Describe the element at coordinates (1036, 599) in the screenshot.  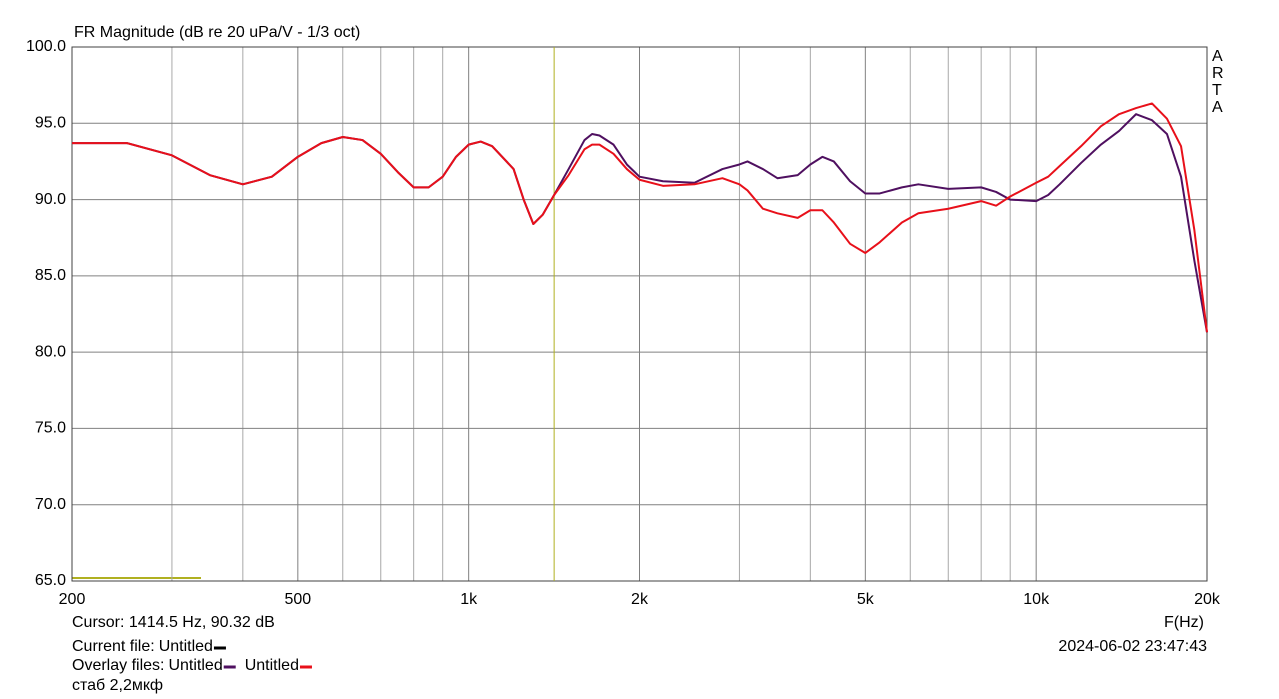
I see `x-tick-label: 10k` at that location.